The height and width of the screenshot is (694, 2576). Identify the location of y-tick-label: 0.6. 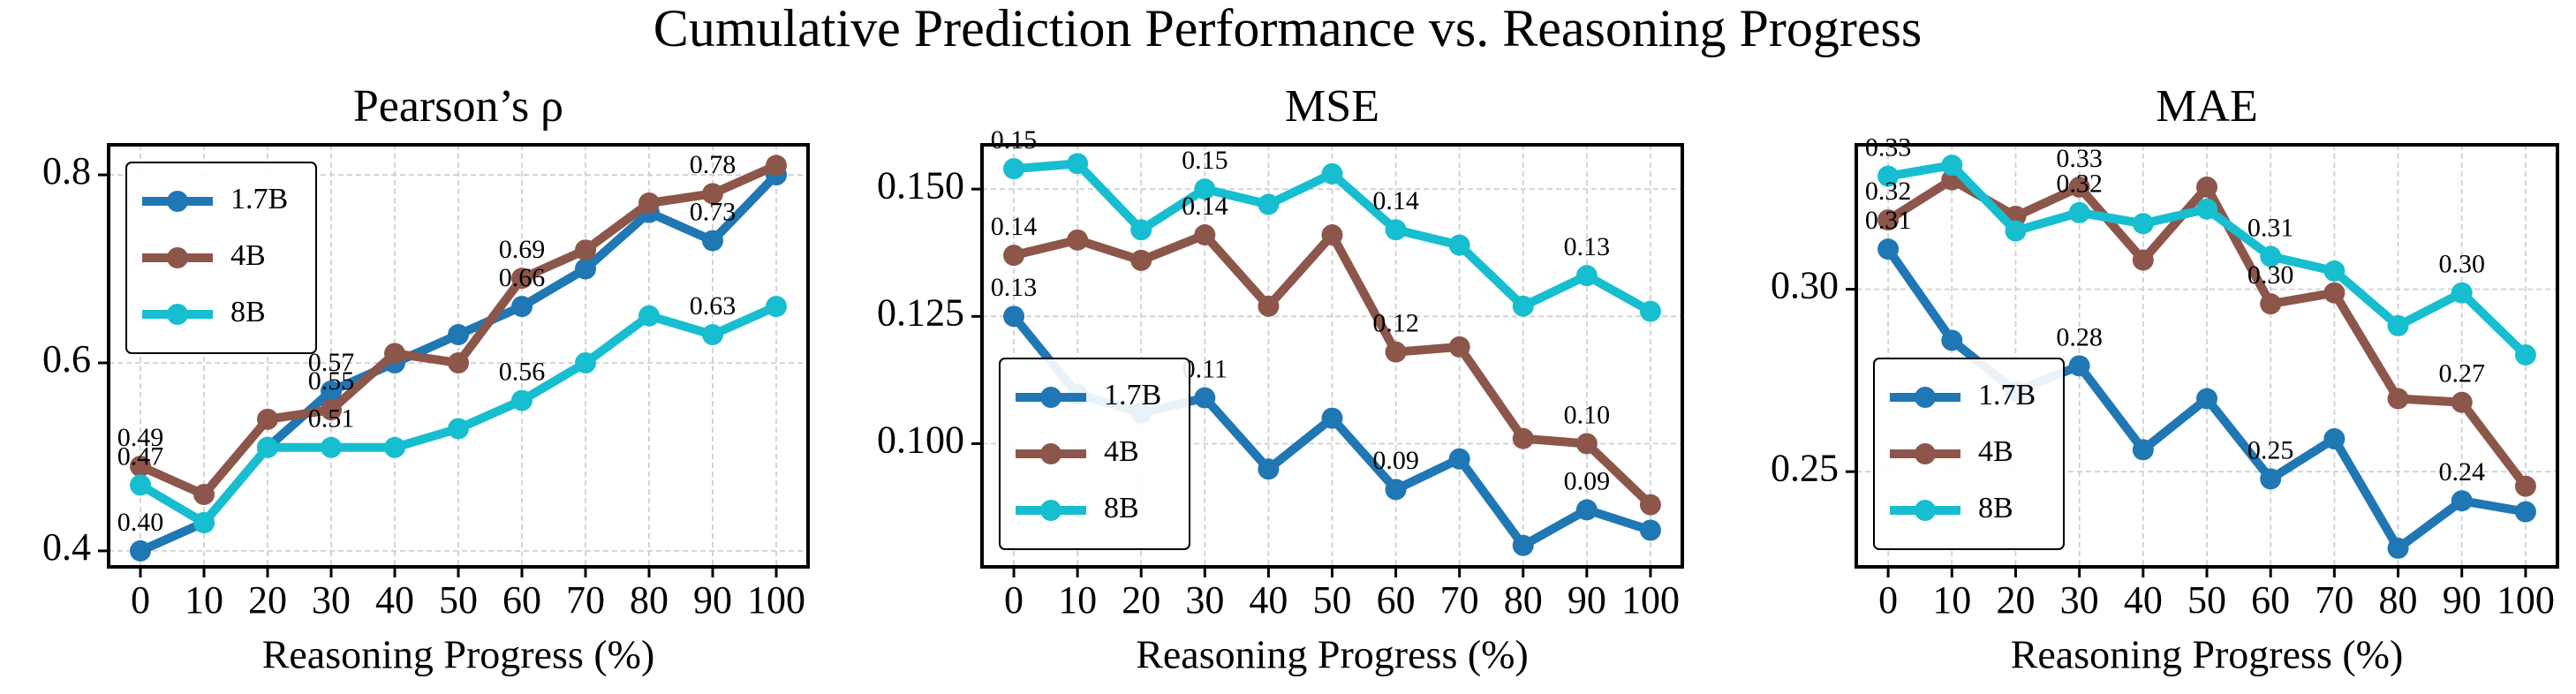
(66, 359).